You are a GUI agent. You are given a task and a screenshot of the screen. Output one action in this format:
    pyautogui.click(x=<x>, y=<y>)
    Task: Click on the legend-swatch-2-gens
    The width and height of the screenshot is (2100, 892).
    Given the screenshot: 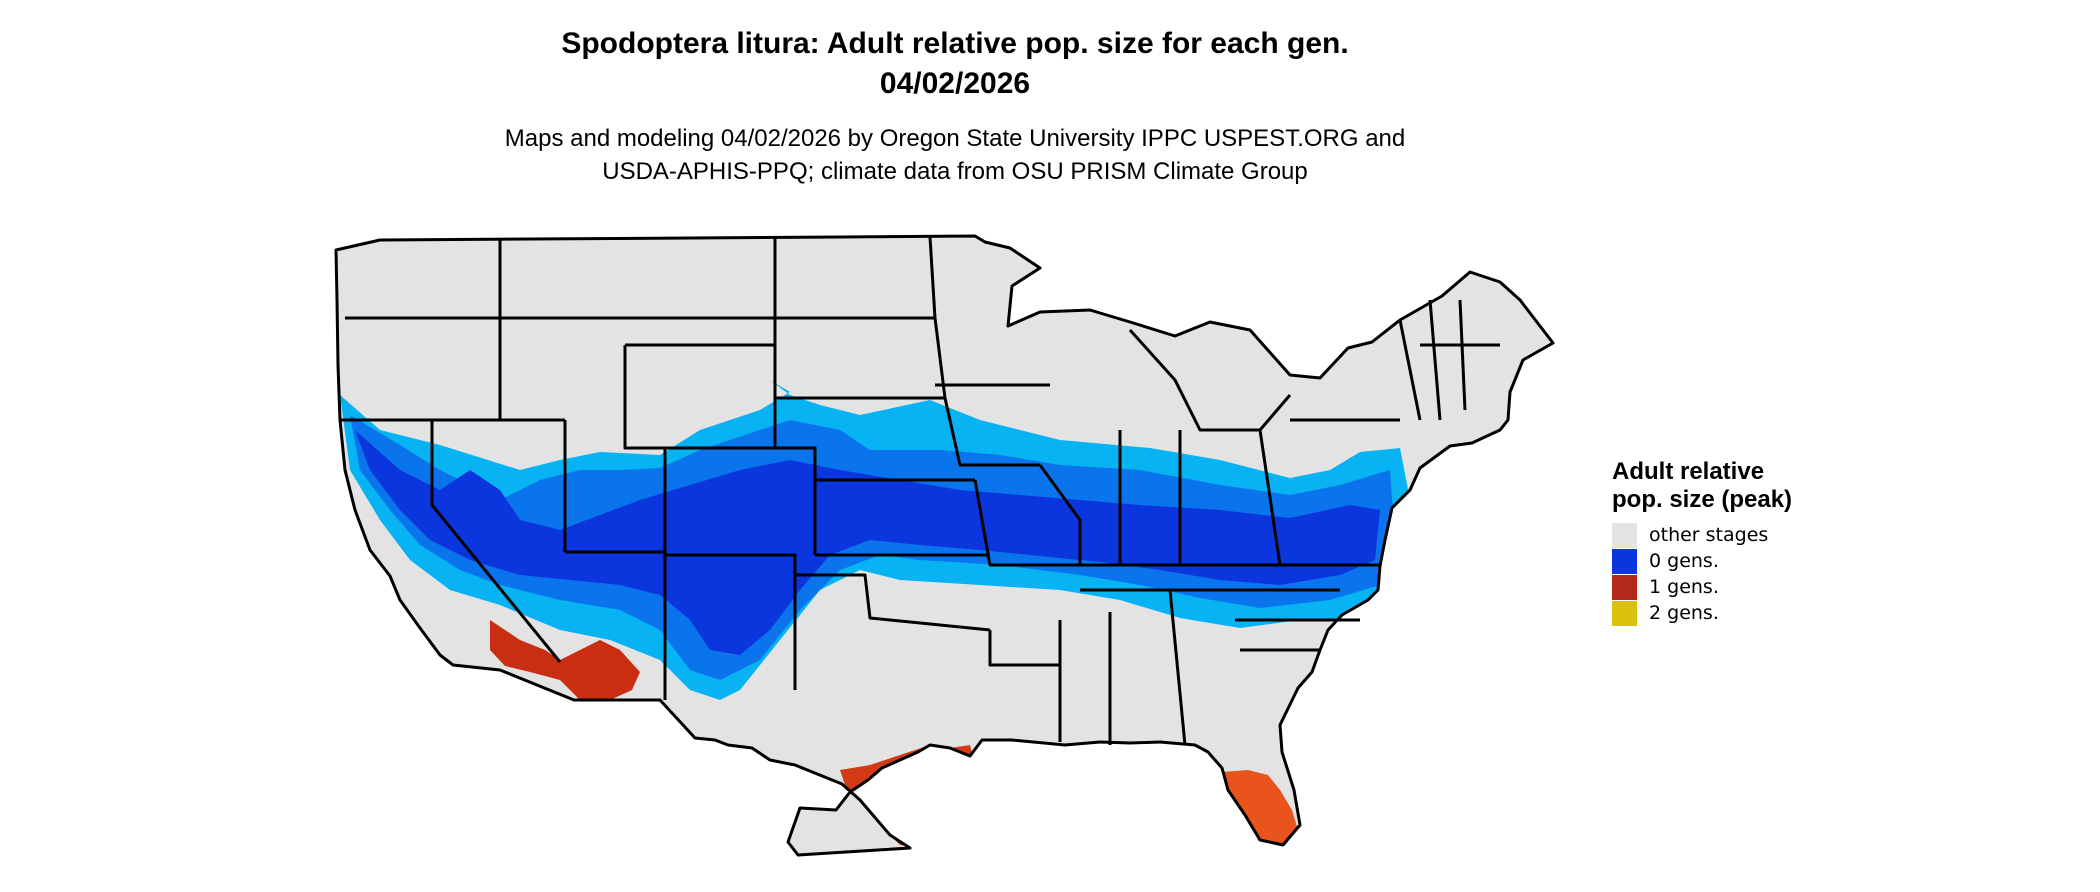 What is the action you would take?
    pyautogui.click(x=1624, y=613)
    